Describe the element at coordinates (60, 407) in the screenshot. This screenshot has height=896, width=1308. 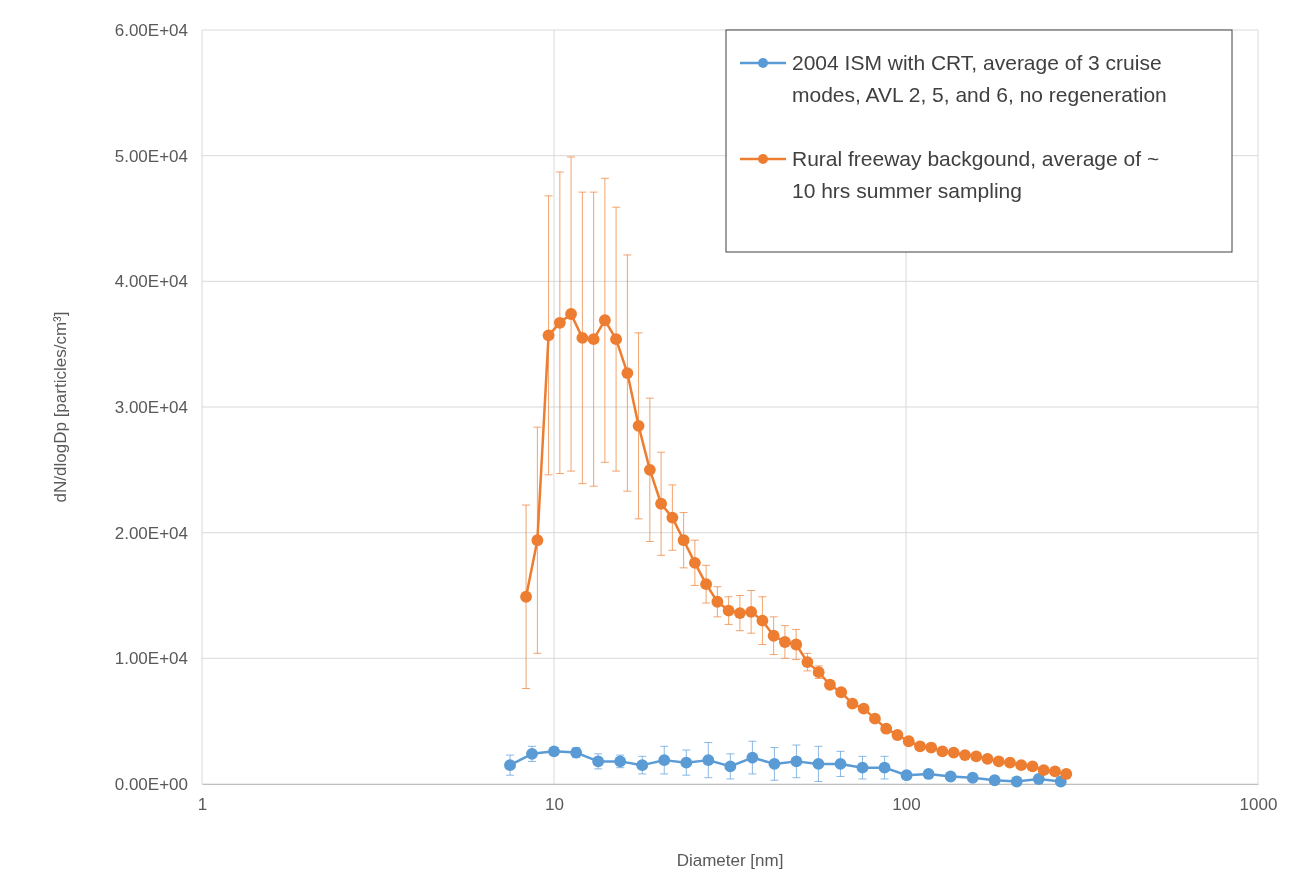
I see `y-axis-title: dN/dlogDp [particles/cm³]` at that location.